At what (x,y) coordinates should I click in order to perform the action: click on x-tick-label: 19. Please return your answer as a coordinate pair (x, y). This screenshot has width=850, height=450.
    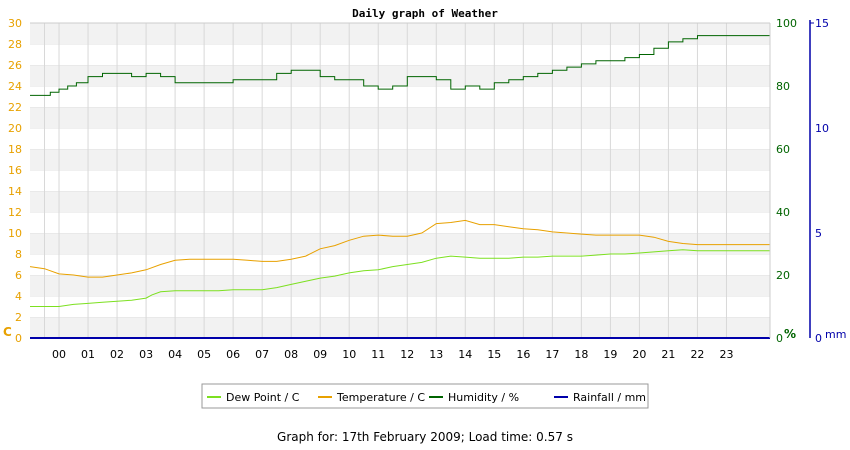
    Looking at the image, I should click on (610, 354).